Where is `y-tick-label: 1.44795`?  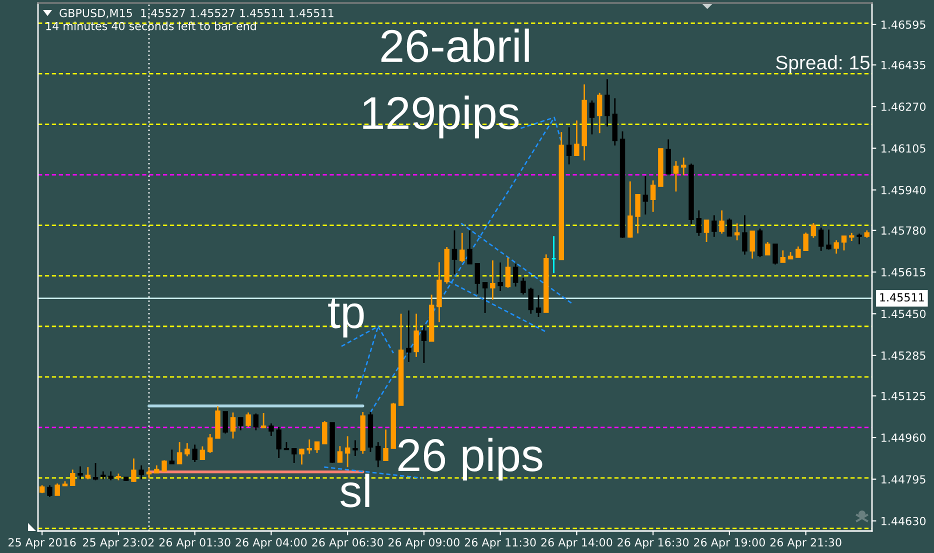 y-tick-label: 1.44795 is located at coordinates (904, 479).